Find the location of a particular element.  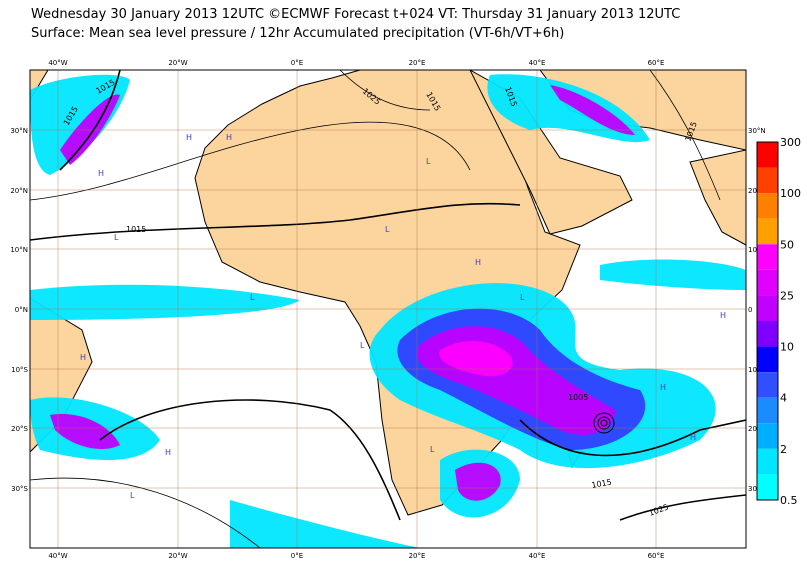

colorbar-label: 10 is located at coordinates (787, 347).